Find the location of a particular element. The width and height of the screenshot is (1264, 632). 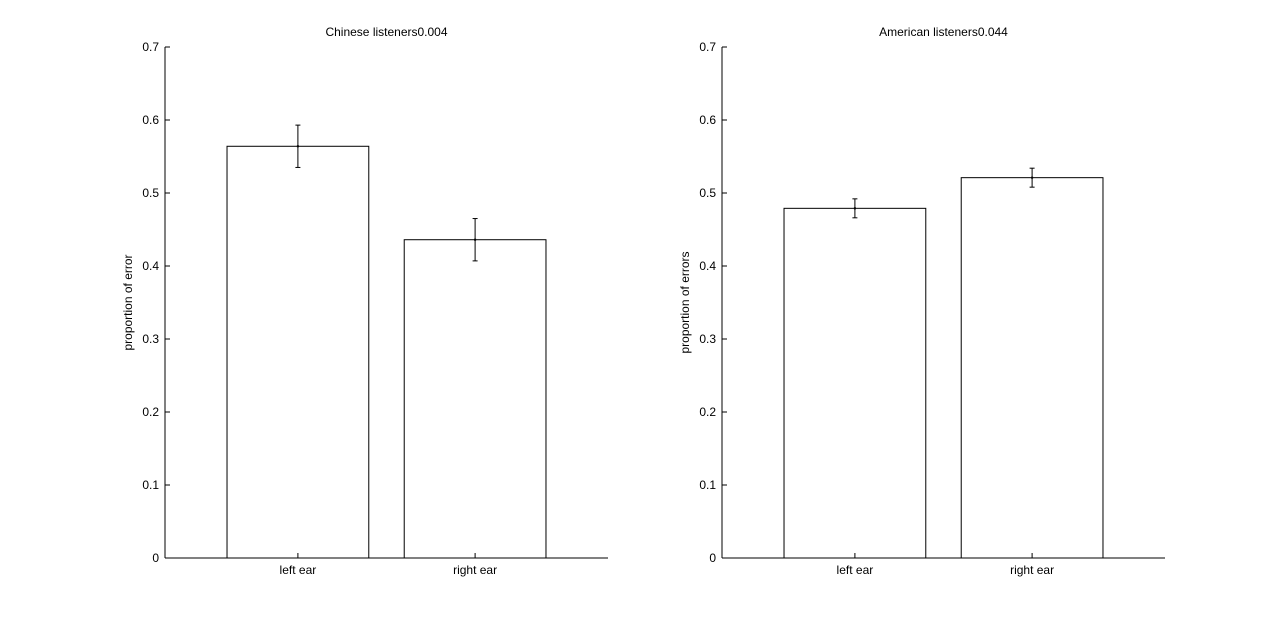

y-axis-label: proportion of error is located at coordinates (128, 302).